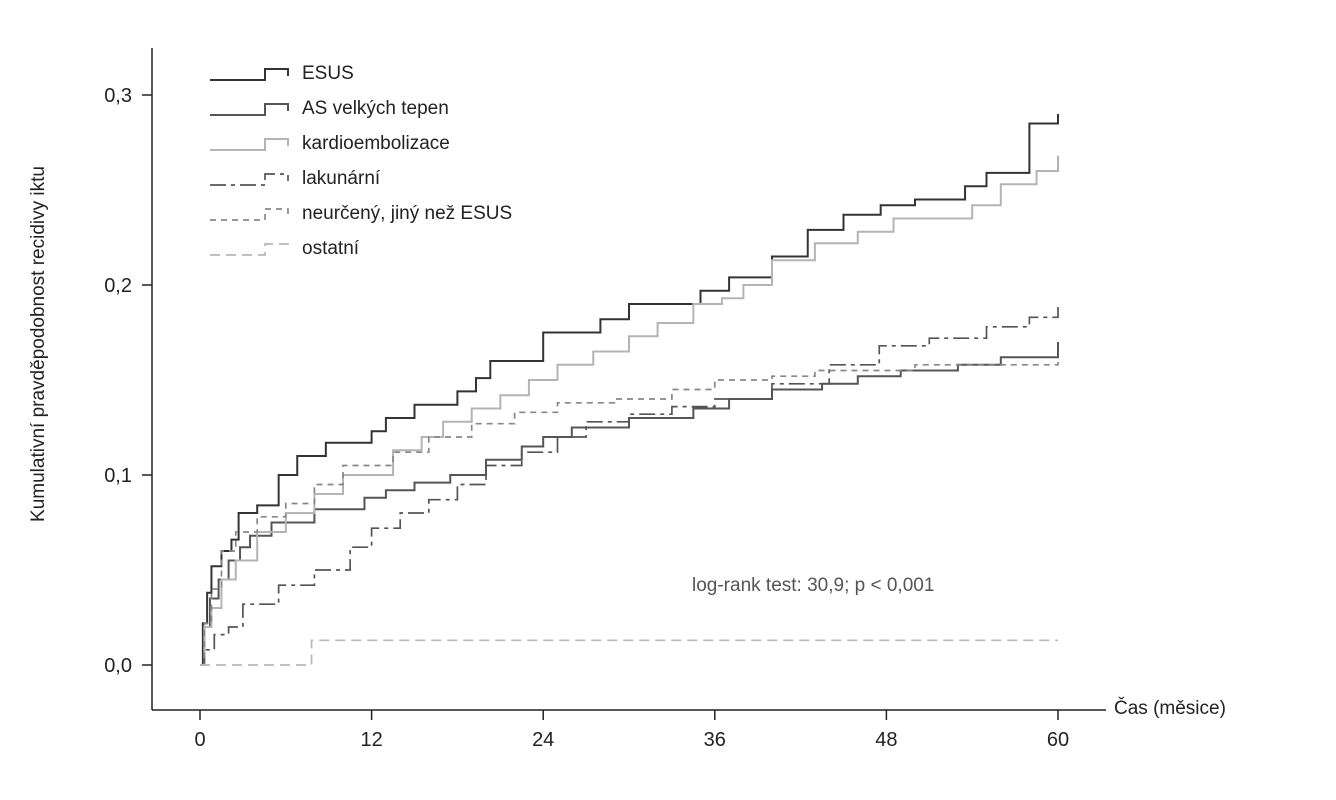  I want to click on legend-label-as-velkych-tepen: AS velkých tepen, so click(375, 108).